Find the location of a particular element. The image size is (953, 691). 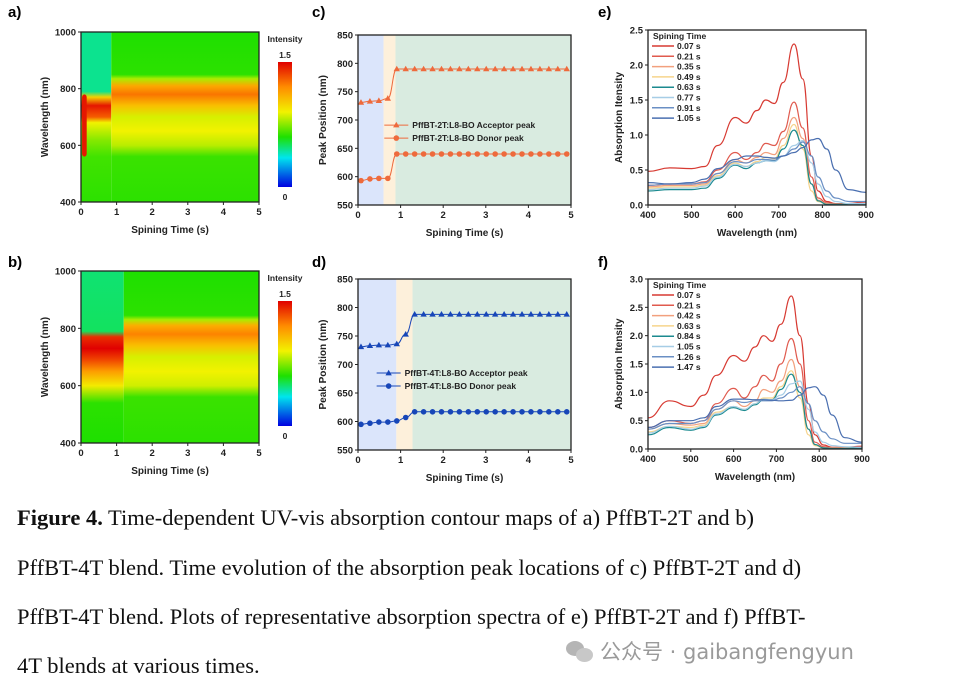

y-tick-label: 2.5 is located at coordinates (637, 31).